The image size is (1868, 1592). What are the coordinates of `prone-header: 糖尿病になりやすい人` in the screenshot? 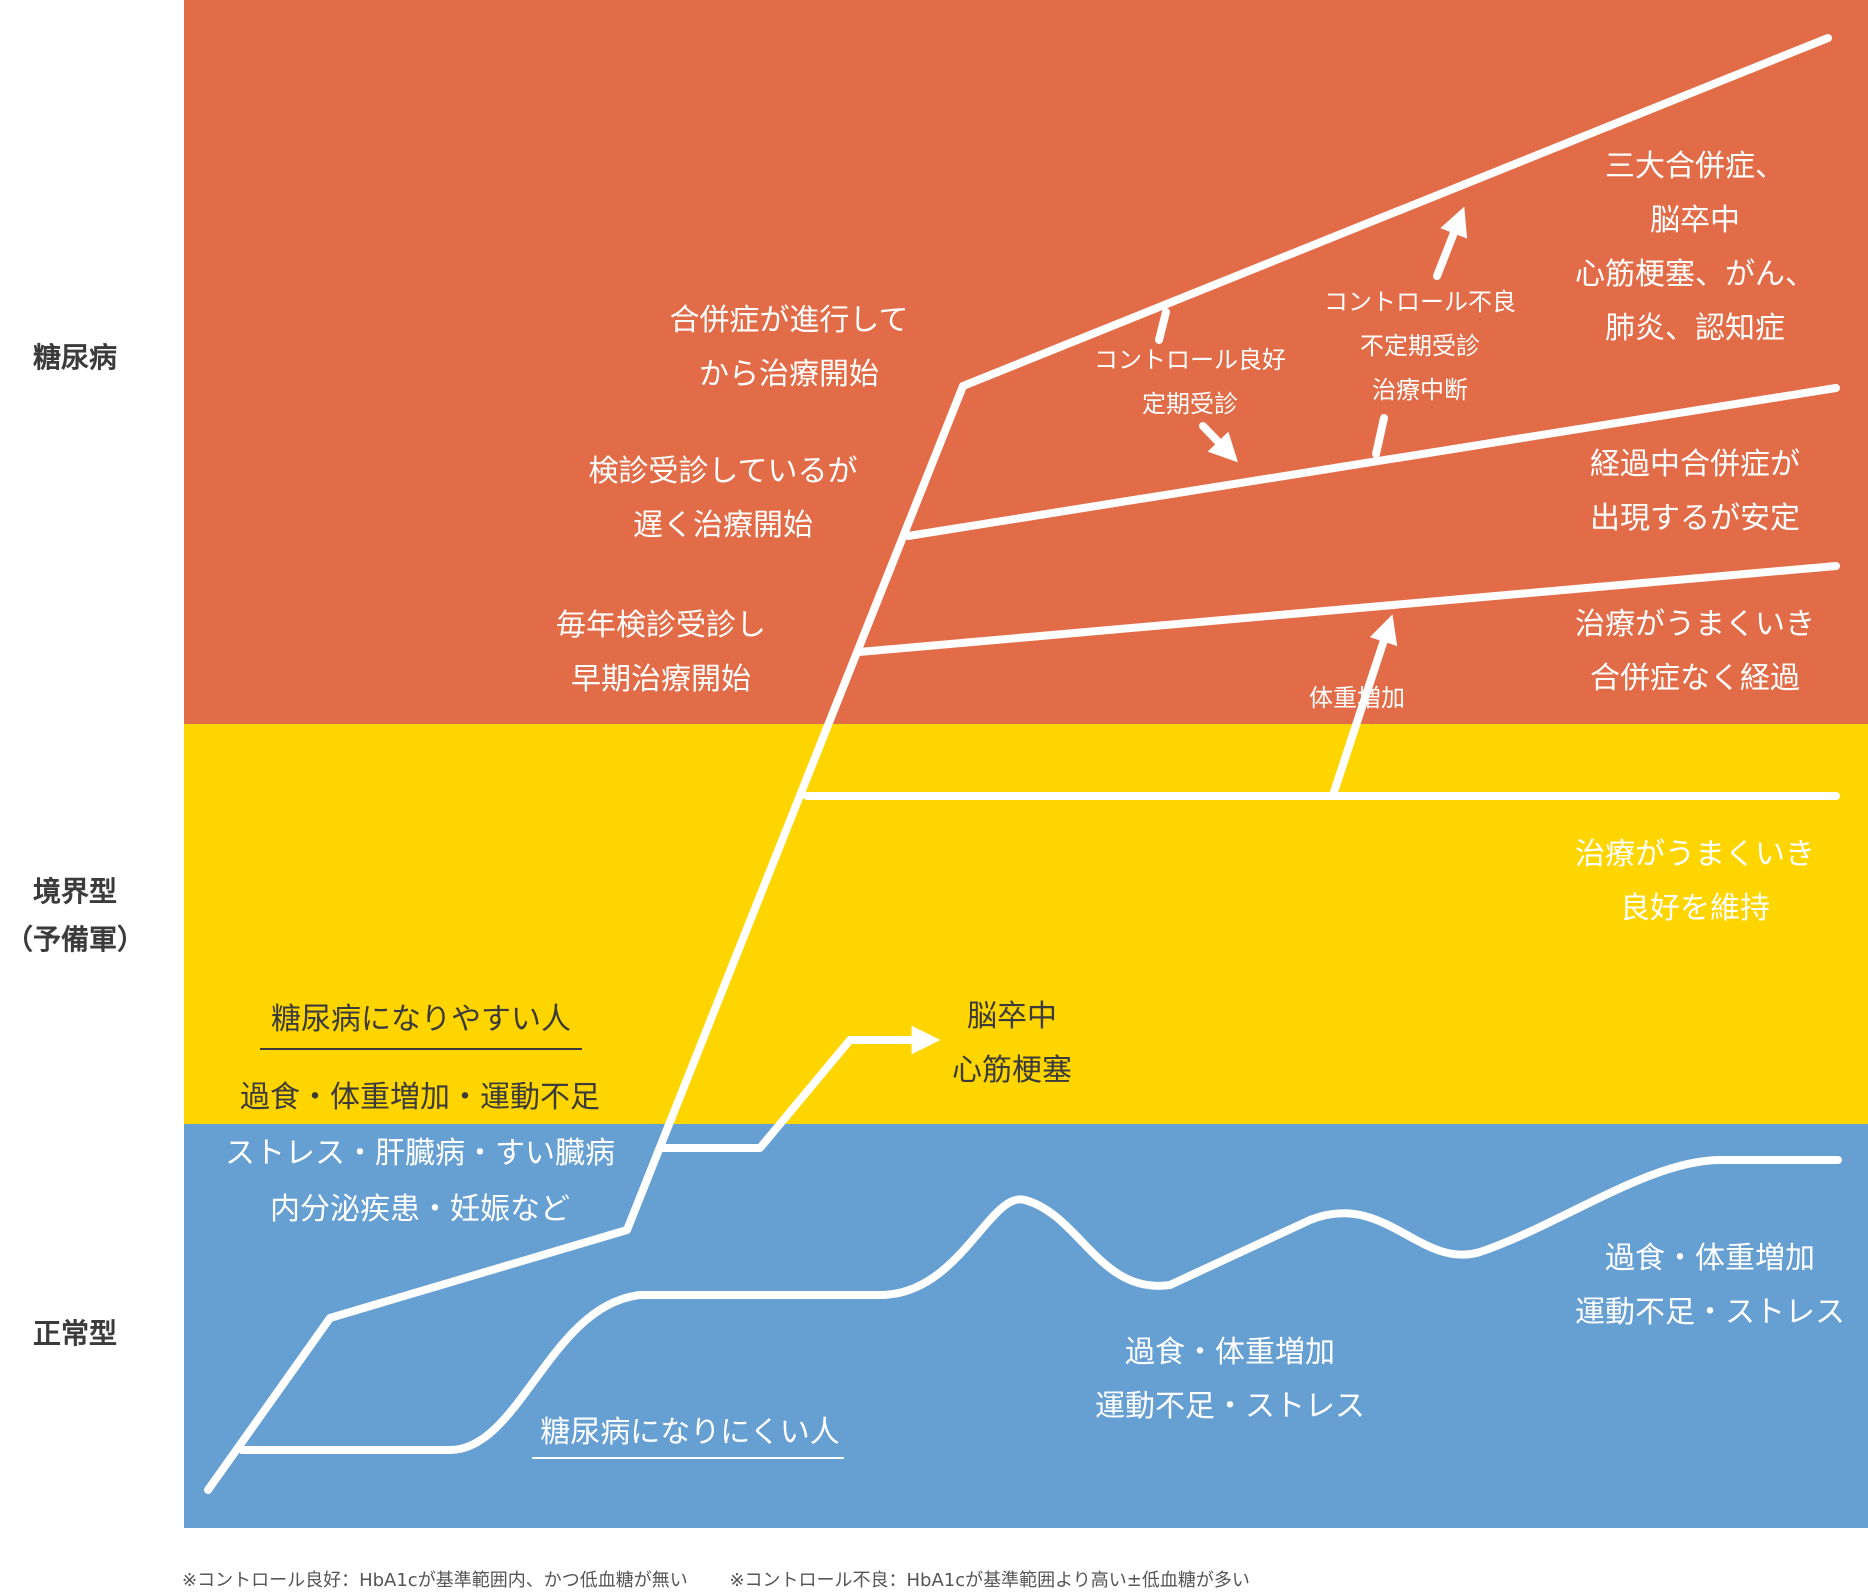 It's located at (421, 1019).